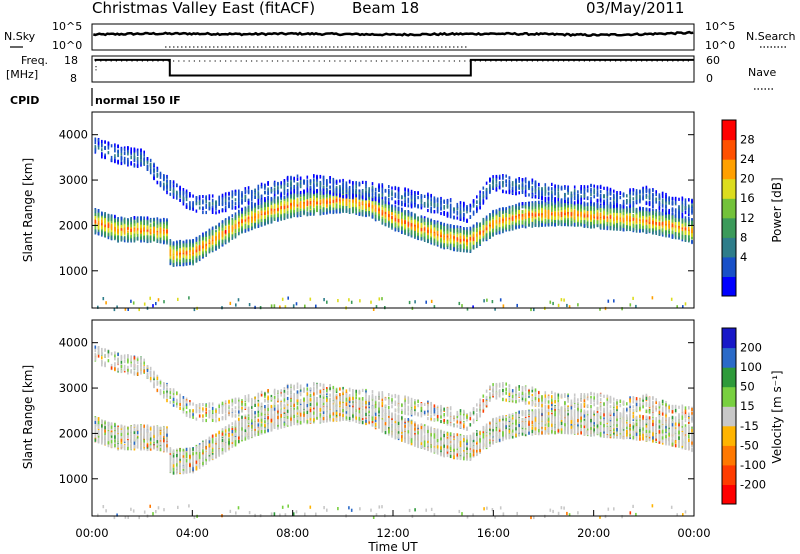 The height and width of the screenshot is (554, 800). What do you see at coordinates (22, 74) in the screenshot?
I see `freq-unit: [MHz]` at bounding box center [22, 74].